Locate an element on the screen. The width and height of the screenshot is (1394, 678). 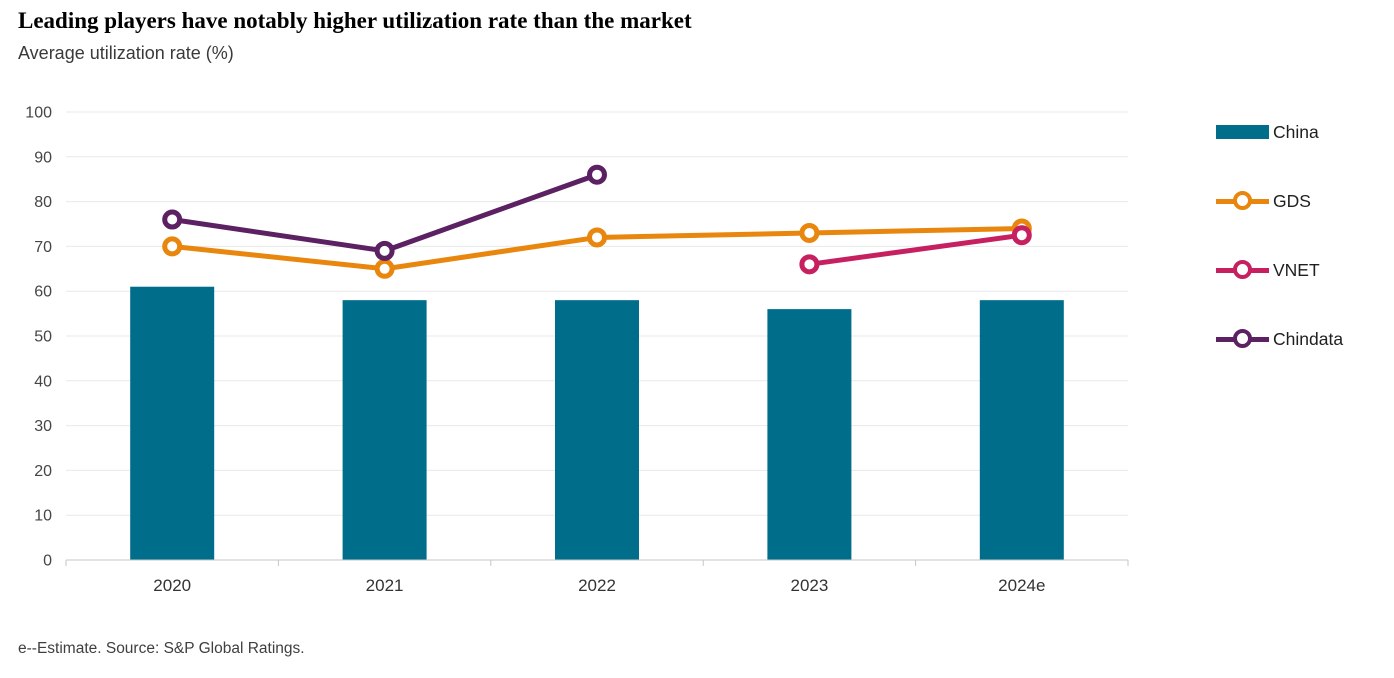
svg-text: 70 is located at coordinates (43, 247).